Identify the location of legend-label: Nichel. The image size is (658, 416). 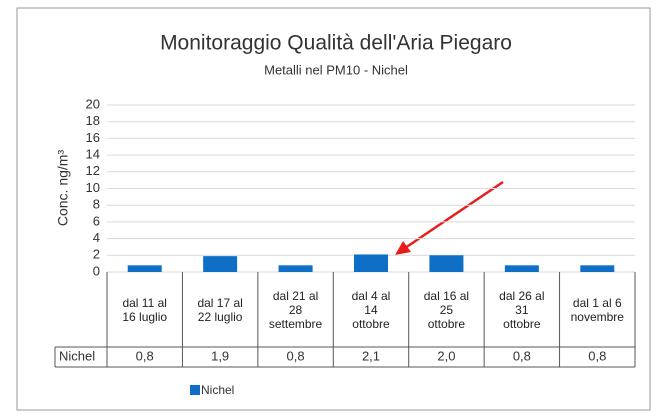
(217, 390).